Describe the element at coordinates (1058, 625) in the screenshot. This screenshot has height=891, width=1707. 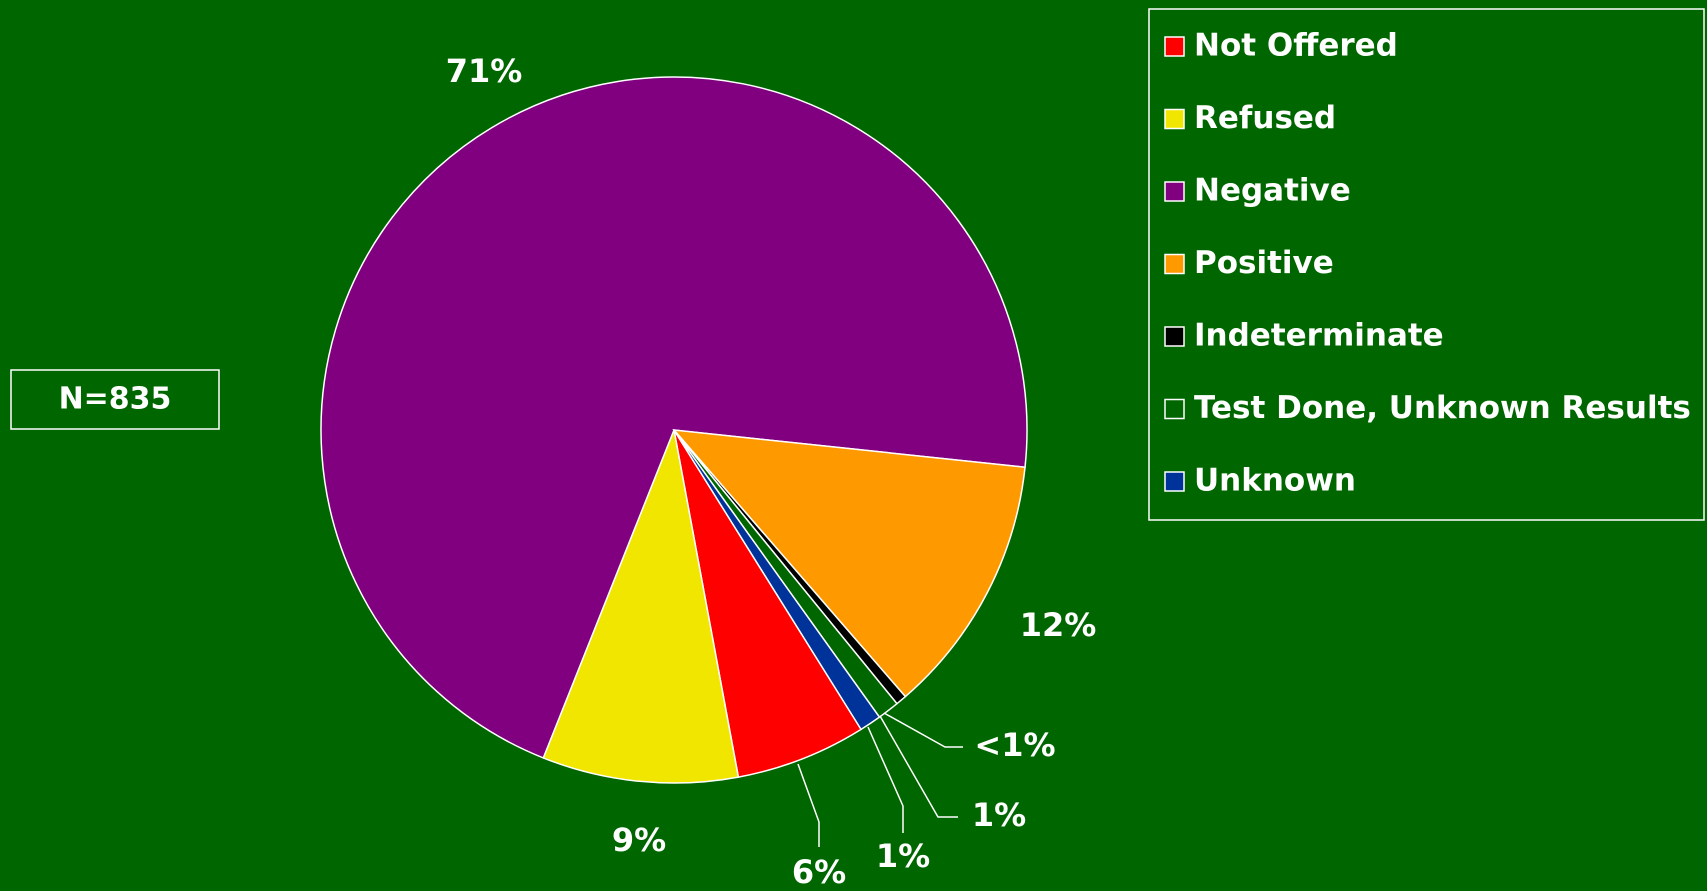
I see `data-label: 12%` at that location.